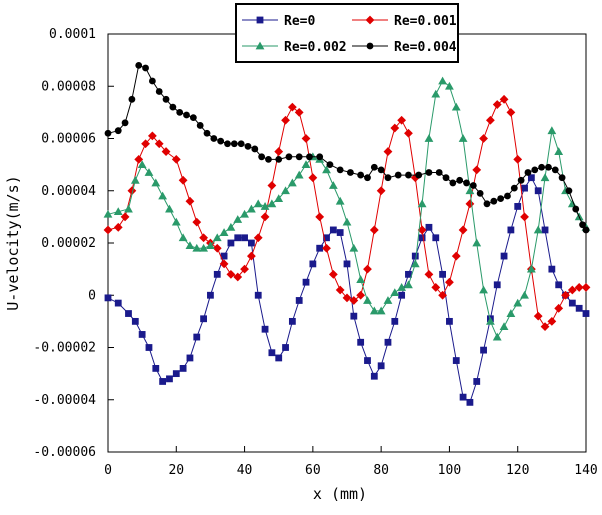  What do you see at coordinates (585, 470) in the screenshot?
I see `x-tick-label: 140` at bounding box center [585, 470].